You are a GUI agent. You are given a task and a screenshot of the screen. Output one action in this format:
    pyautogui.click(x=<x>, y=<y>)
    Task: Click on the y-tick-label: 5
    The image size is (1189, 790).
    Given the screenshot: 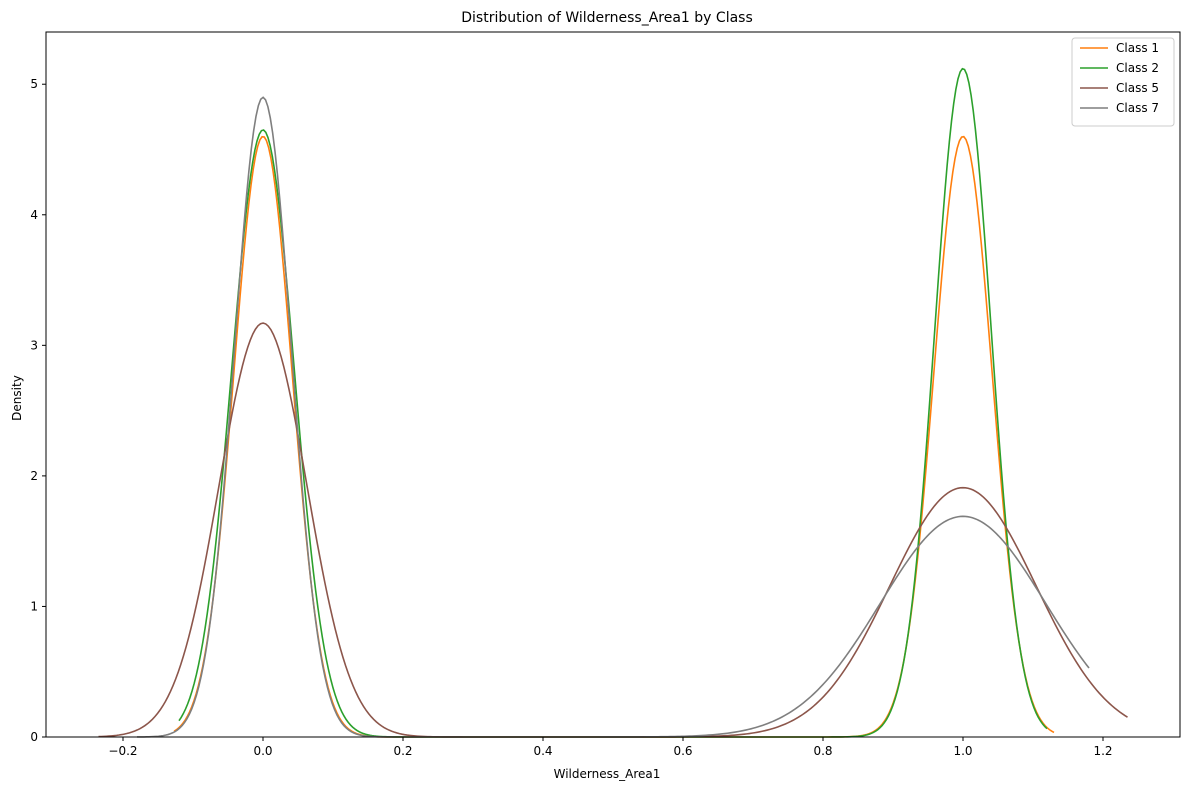 What is the action you would take?
    pyautogui.click(x=34, y=84)
    